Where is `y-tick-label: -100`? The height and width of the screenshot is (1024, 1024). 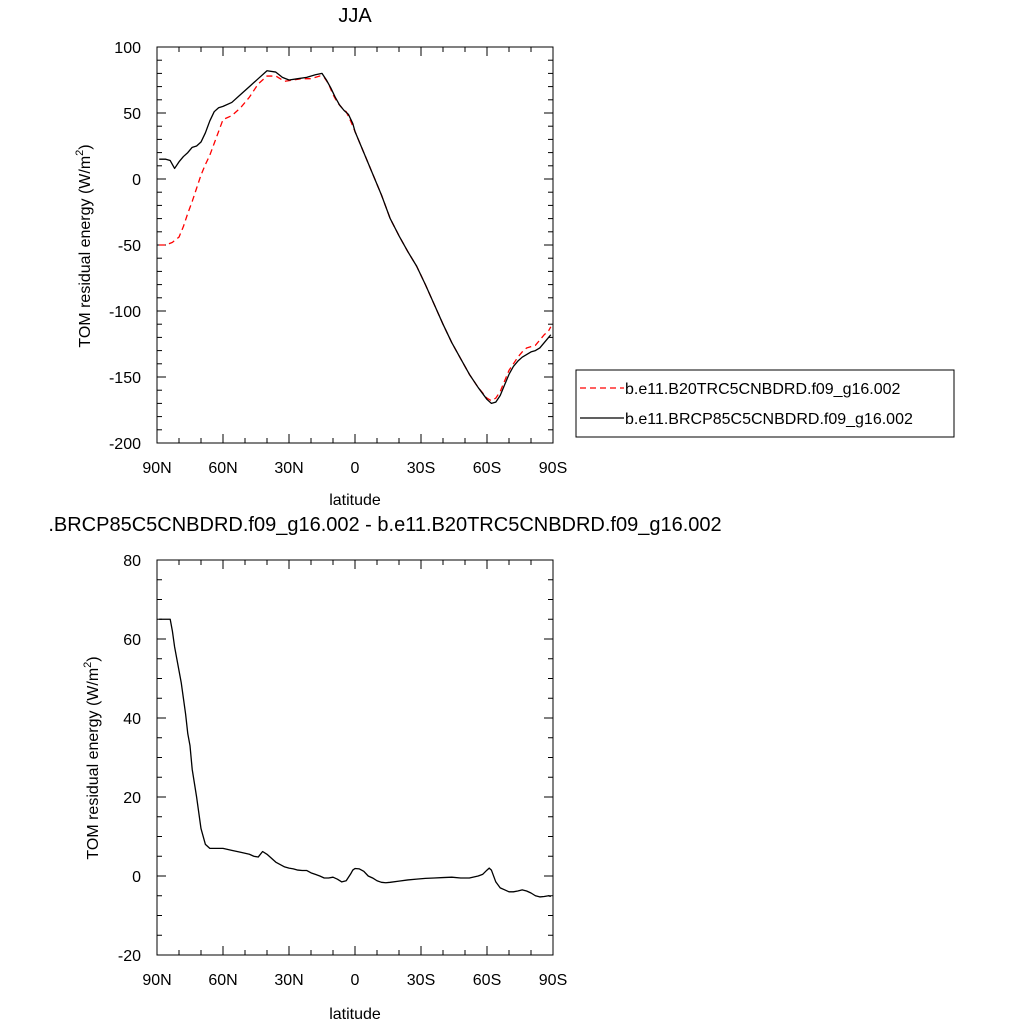 y-tick-label: -100 is located at coordinates (125, 312).